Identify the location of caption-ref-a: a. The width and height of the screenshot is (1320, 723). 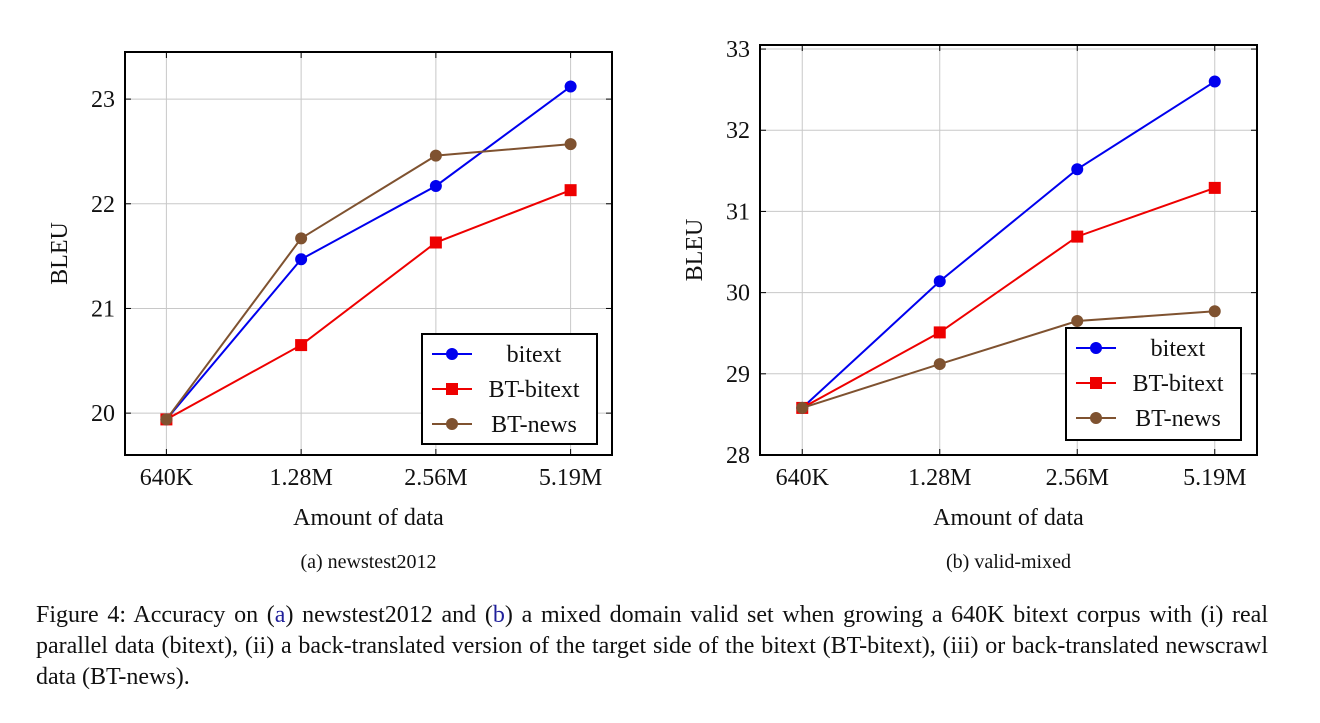
(280, 615).